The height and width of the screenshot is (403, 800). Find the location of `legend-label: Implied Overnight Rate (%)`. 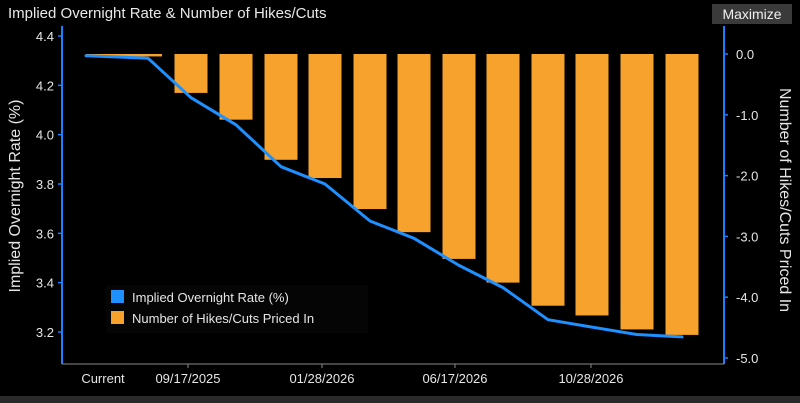

legend-label: Implied Overnight Rate (%) is located at coordinates (210, 297).